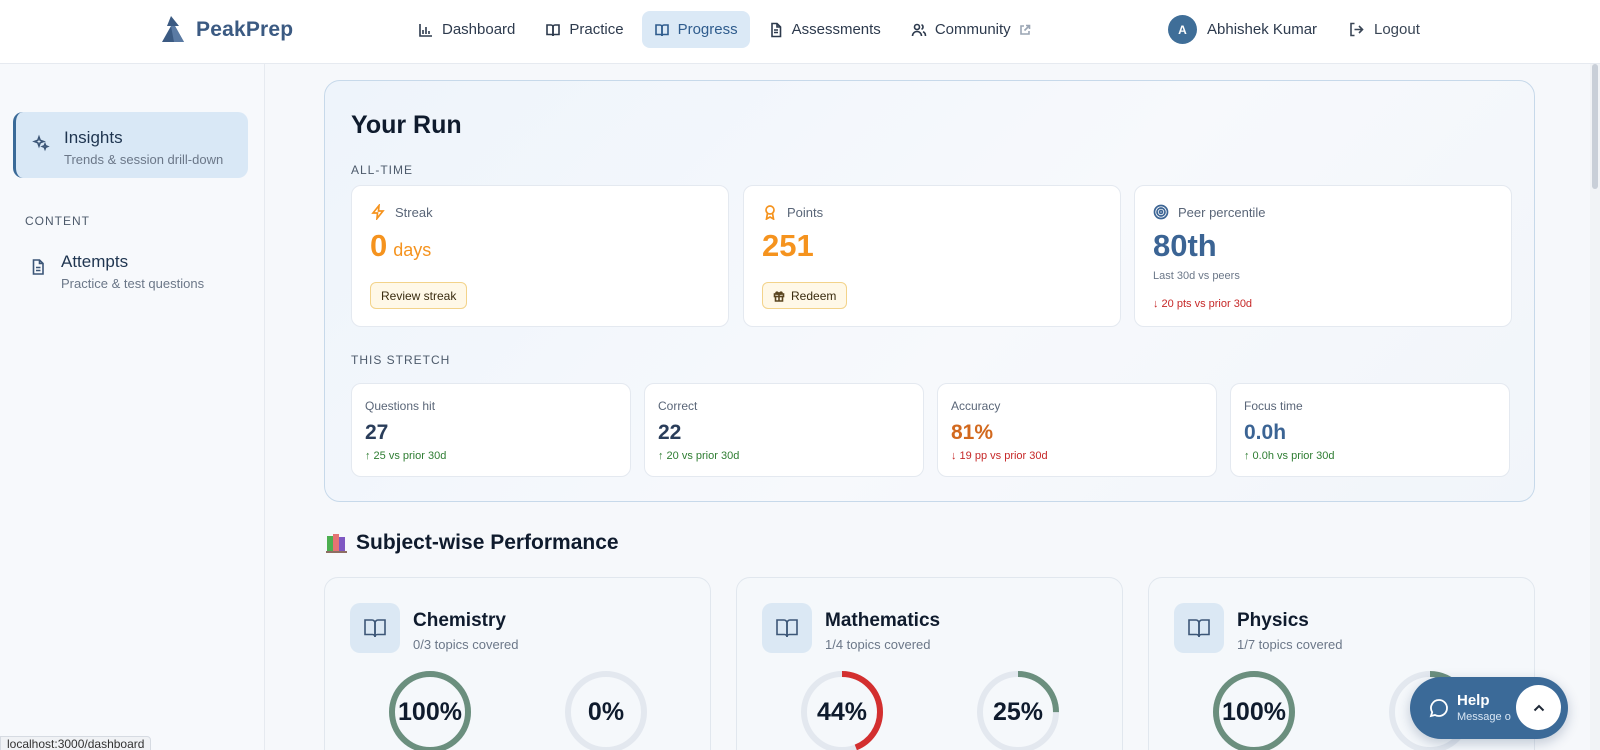 This screenshot has width=1600, height=750. Describe the element at coordinates (836, 29) in the screenshot. I see `nav-label: Assessments` at that location.